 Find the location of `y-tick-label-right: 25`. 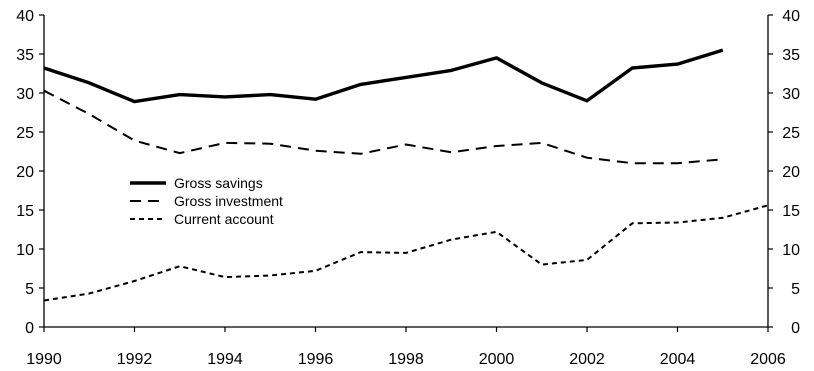

y-tick-label-right: 25 is located at coordinates (791, 133).